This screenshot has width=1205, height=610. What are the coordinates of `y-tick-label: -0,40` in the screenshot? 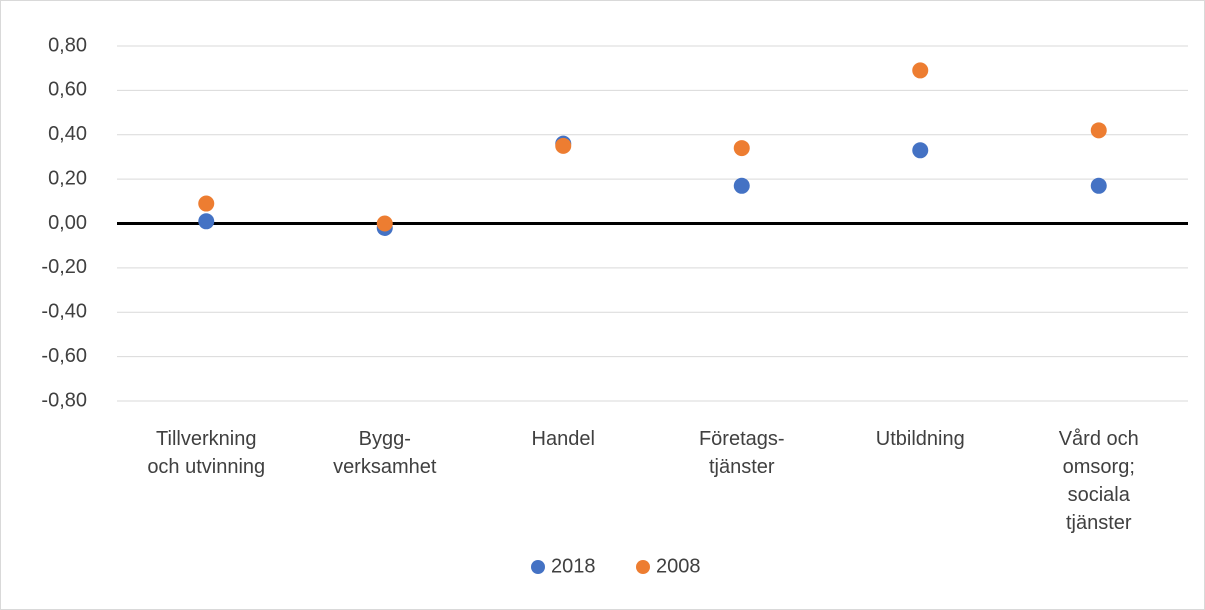 It's located at (64, 312).